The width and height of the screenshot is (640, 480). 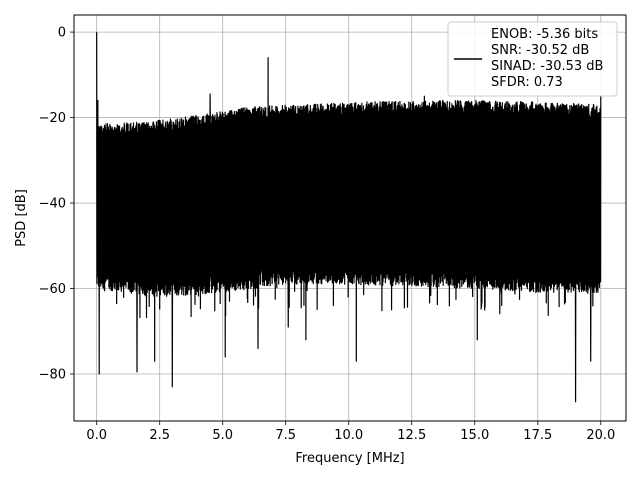 I want to click on x-tick-label: 17.5, so click(x=537, y=435).